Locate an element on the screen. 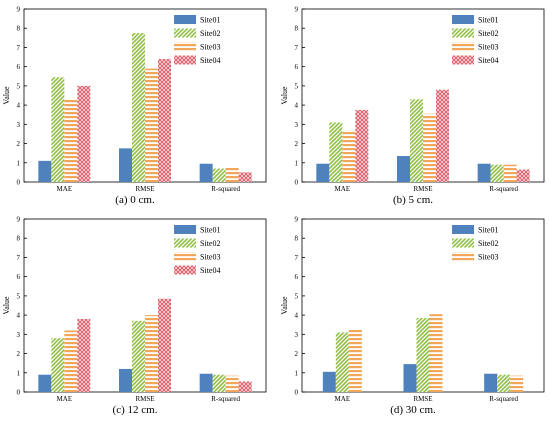 The height and width of the screenshot is (421, 550). caption-c: (c) 12 cm. is located at coordinates (135, 410).